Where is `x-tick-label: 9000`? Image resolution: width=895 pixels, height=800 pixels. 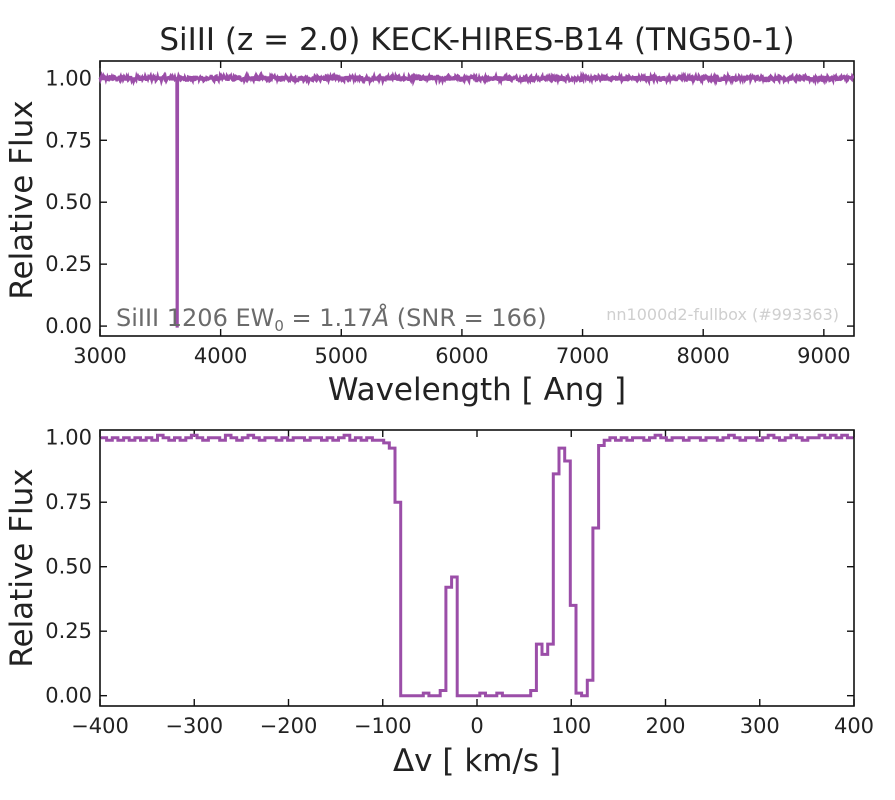
x-tick-label: 9000 is located at coordinates (823, 356).